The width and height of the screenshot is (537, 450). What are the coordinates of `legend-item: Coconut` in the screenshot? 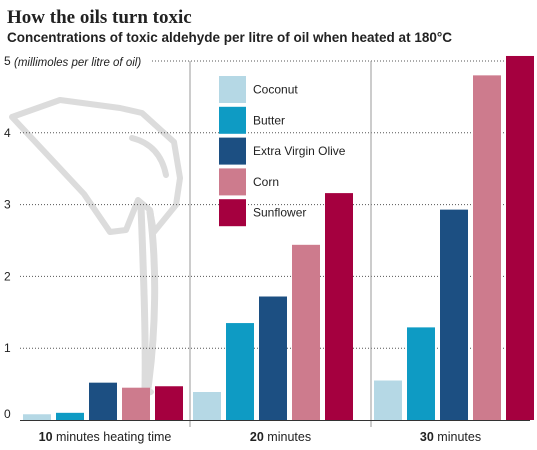 It's located at (258, 89).